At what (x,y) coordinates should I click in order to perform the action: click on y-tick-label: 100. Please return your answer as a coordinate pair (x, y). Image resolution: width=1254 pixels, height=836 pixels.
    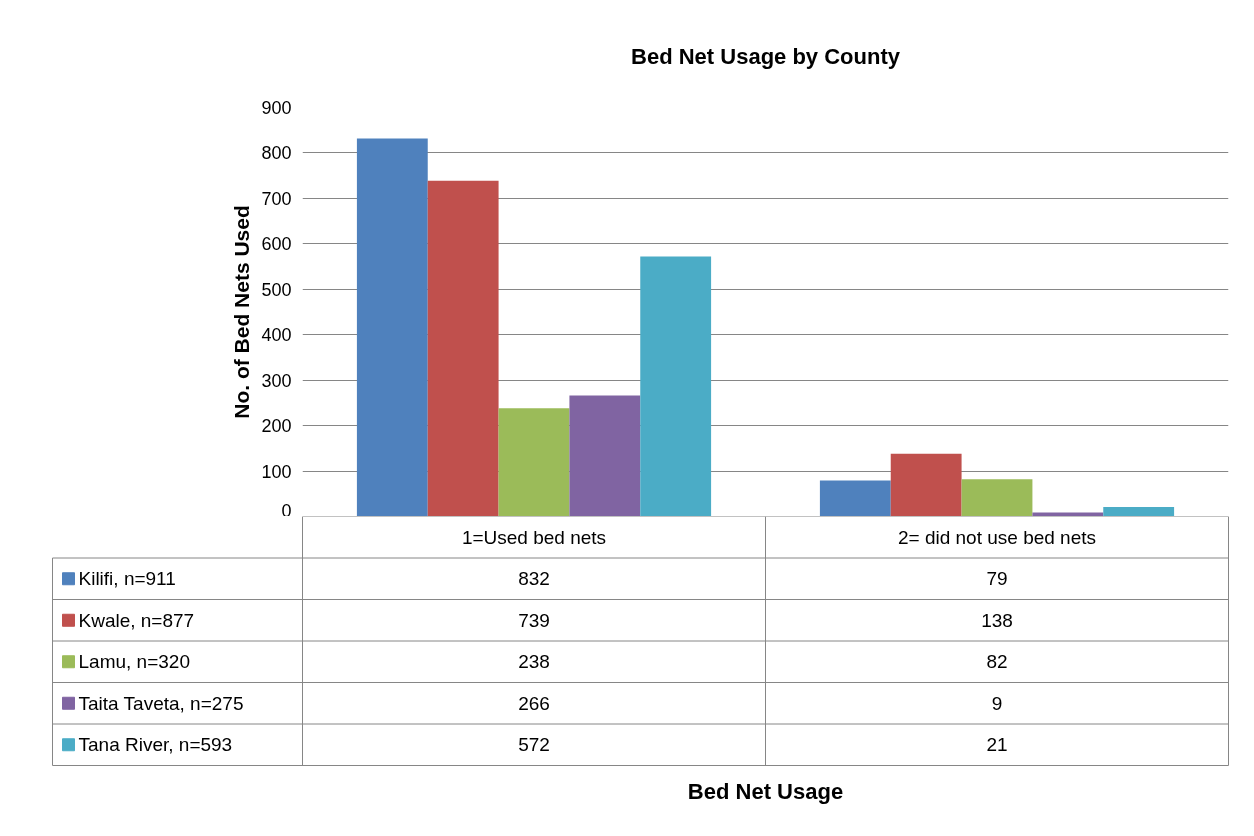
    Looking at the image, I should click on (276, 471).